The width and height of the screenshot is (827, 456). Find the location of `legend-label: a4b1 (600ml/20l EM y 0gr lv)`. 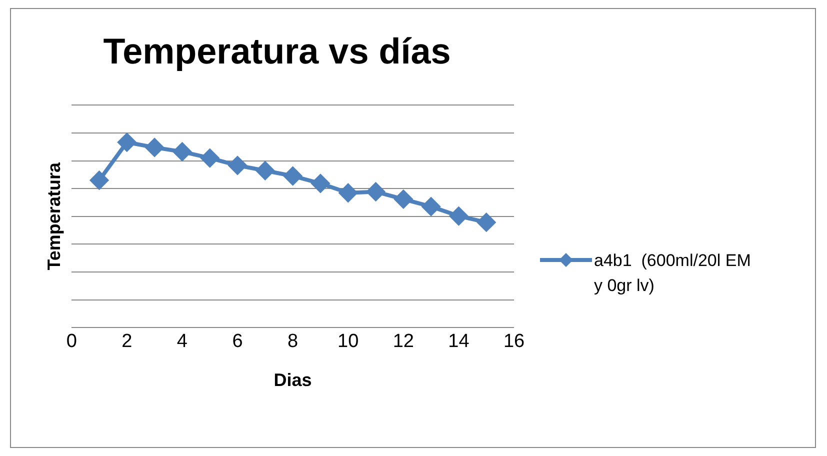

legend-label: a4b1 (600ml/20l EM y 0gr lv) is located at coordinates (673, 273).